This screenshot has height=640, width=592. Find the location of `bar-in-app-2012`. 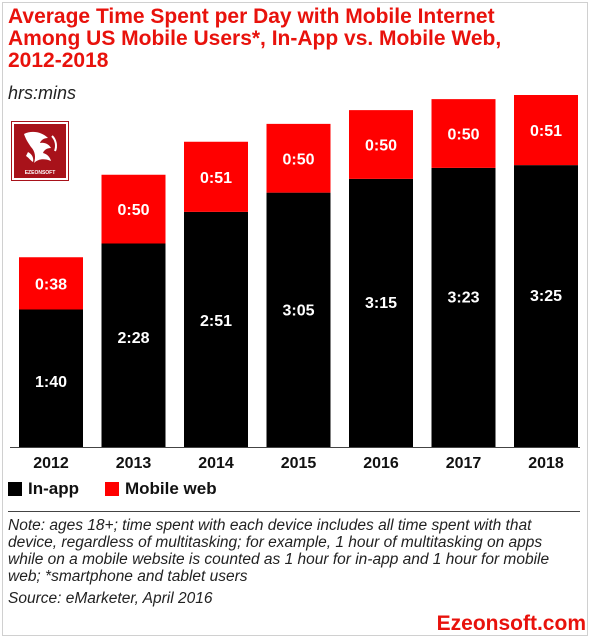

bar-in-app-2012 is located at coordinates (51, 378).